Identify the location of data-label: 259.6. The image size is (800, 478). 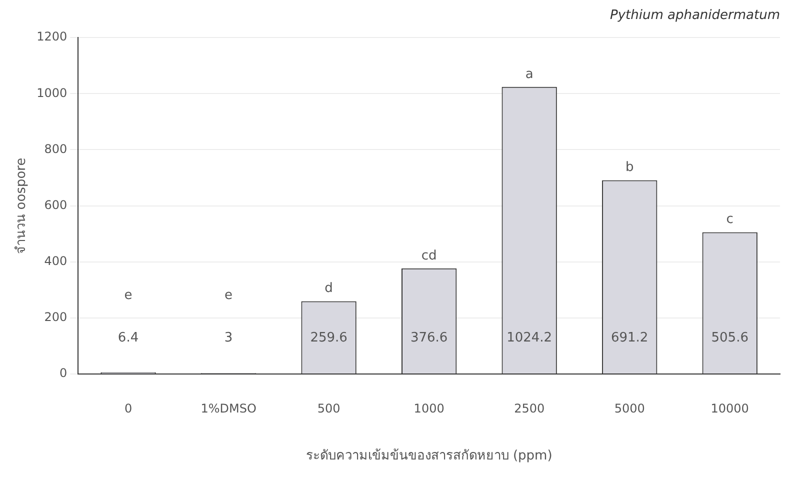
(329, 338).